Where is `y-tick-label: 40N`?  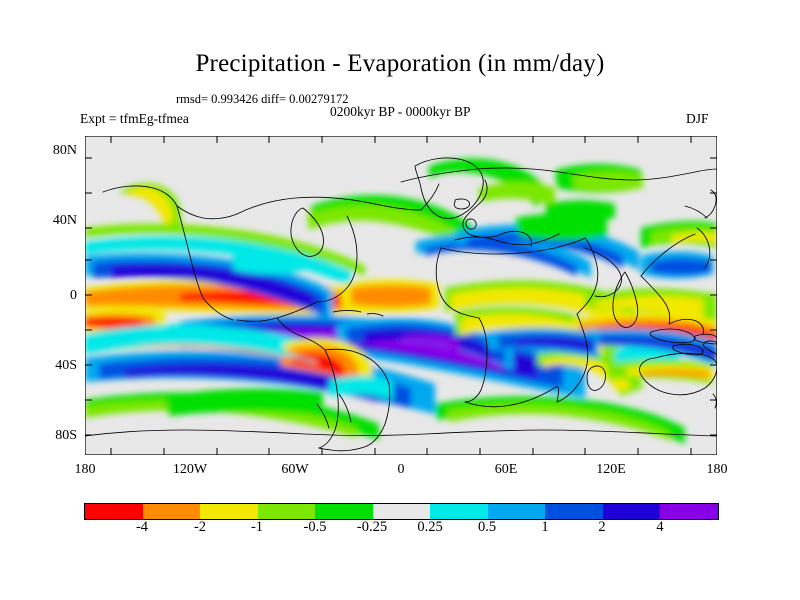 y-tick-label: 40N is located at coordinates (64, 220).